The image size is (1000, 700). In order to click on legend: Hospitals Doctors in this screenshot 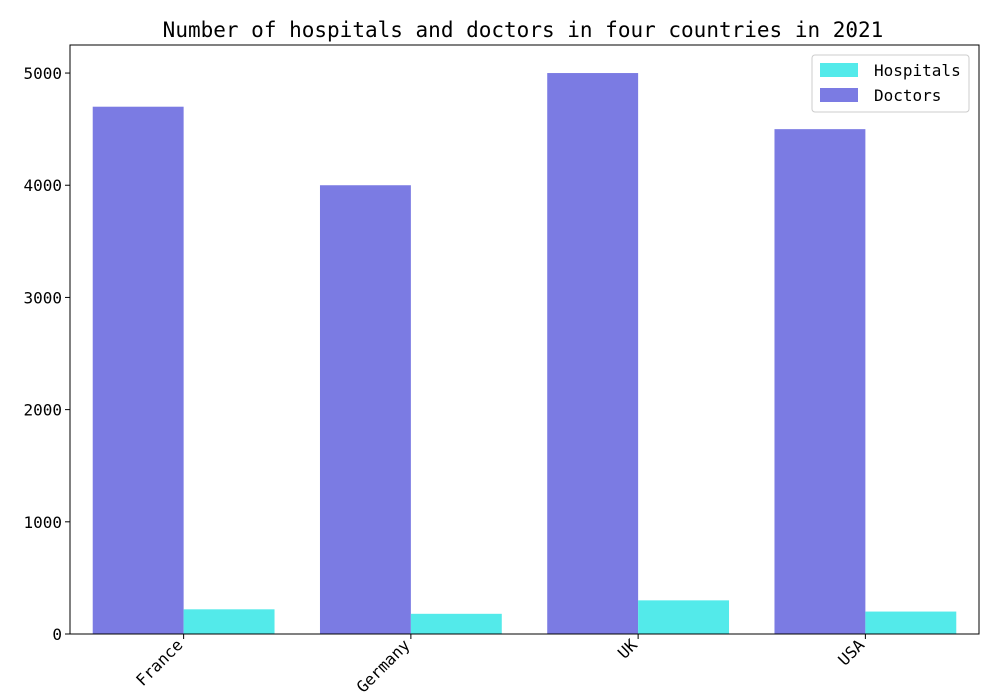, I will do `click(890, 83)`.